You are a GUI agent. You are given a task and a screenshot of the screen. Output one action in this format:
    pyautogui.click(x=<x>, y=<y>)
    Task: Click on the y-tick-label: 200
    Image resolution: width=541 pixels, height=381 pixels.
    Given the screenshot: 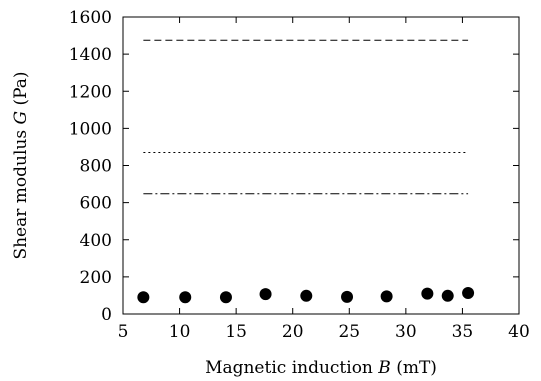 What is the action you would take?
    pyautogui.click(x=96, y=278)
    